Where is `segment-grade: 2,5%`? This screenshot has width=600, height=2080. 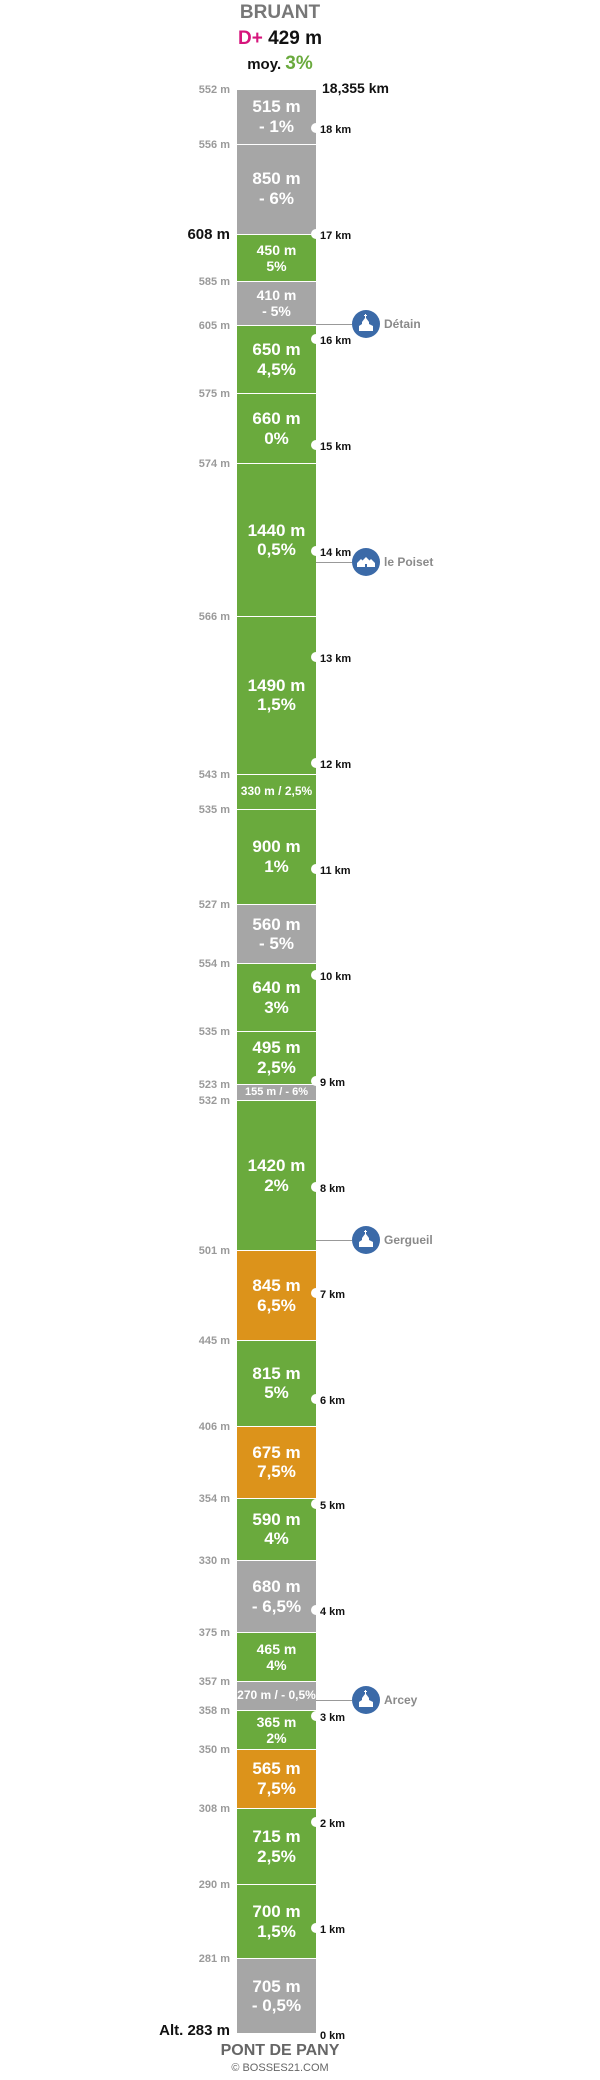
segment-grade: 2,5% is located at coordinates (276, 1067).